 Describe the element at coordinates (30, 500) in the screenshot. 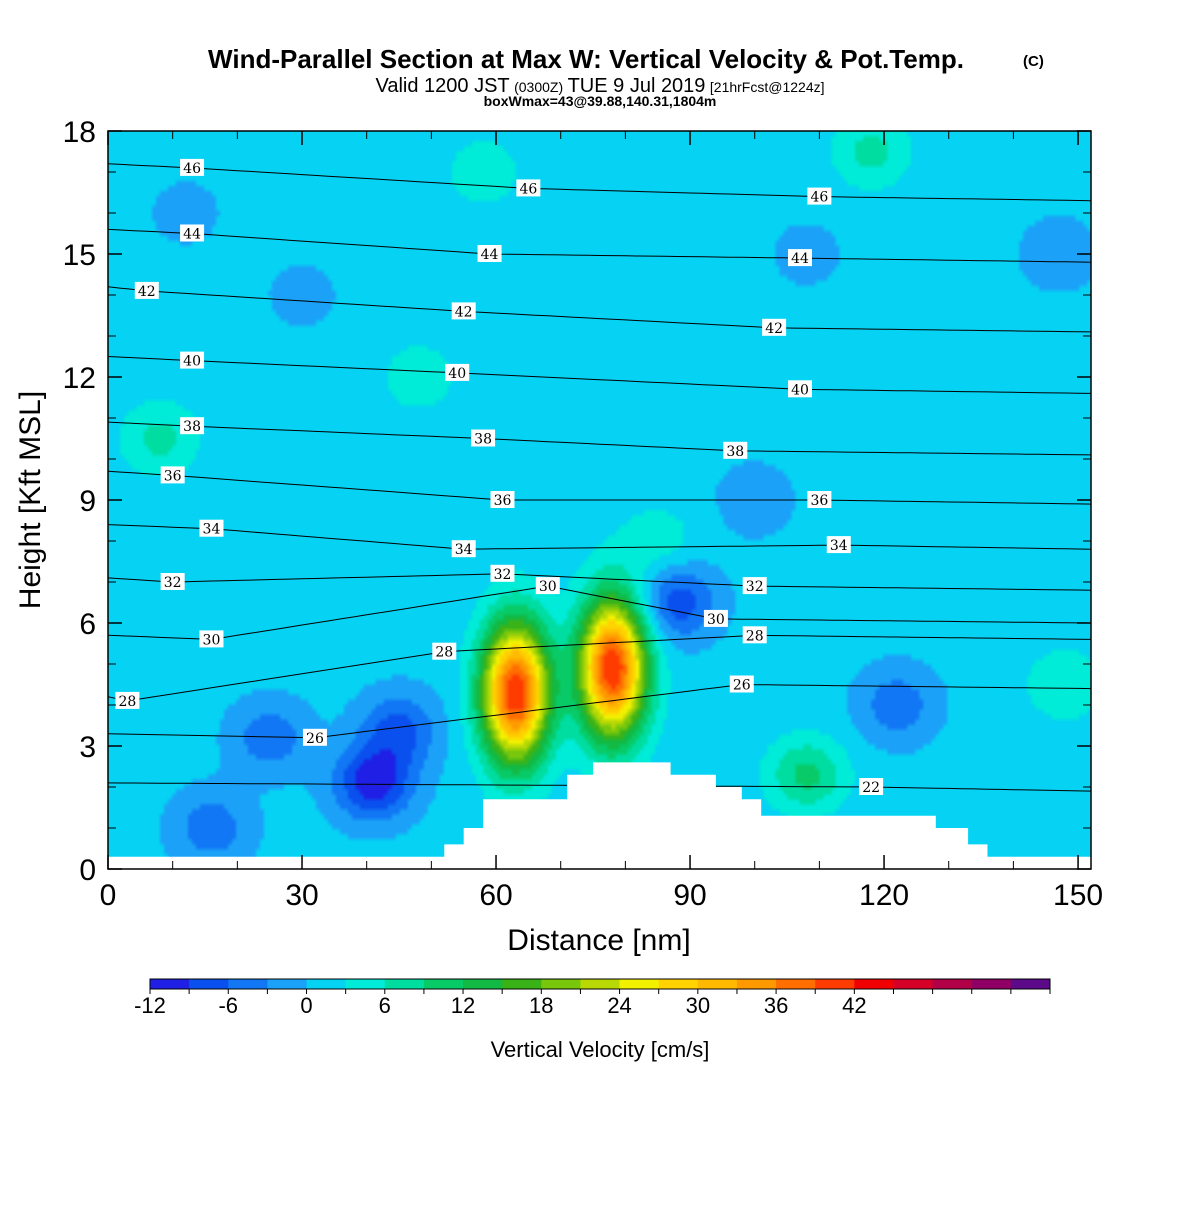

I see `y-axis-label: Height [Kft MSL]` at that location.